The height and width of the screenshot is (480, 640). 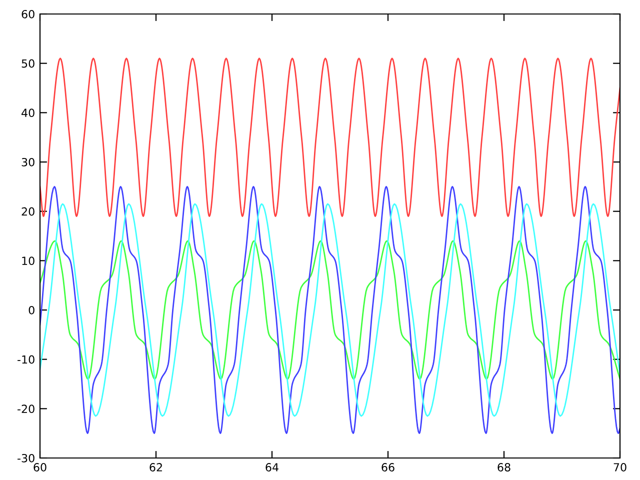 What do you see at coordinates (620, 467) in the screenshot?
I see `x-tick-label: 70` at bounding box center [620, 467].